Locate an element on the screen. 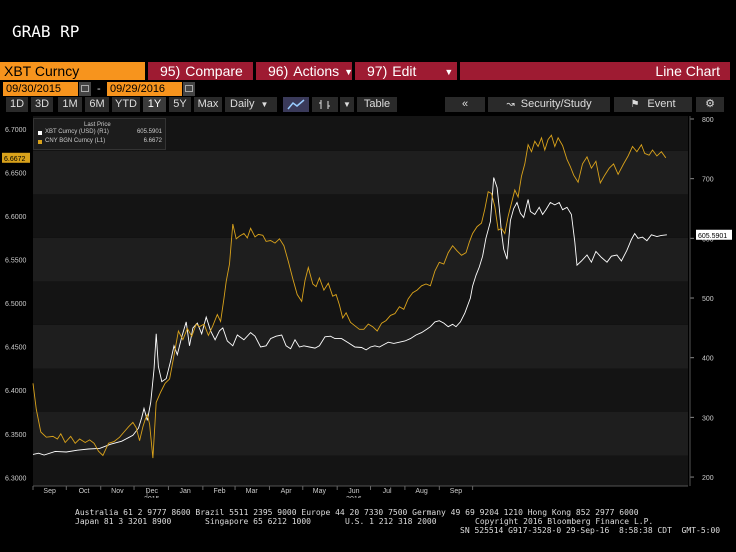  period-ytd: YTD is located at coordinates (126, 104).